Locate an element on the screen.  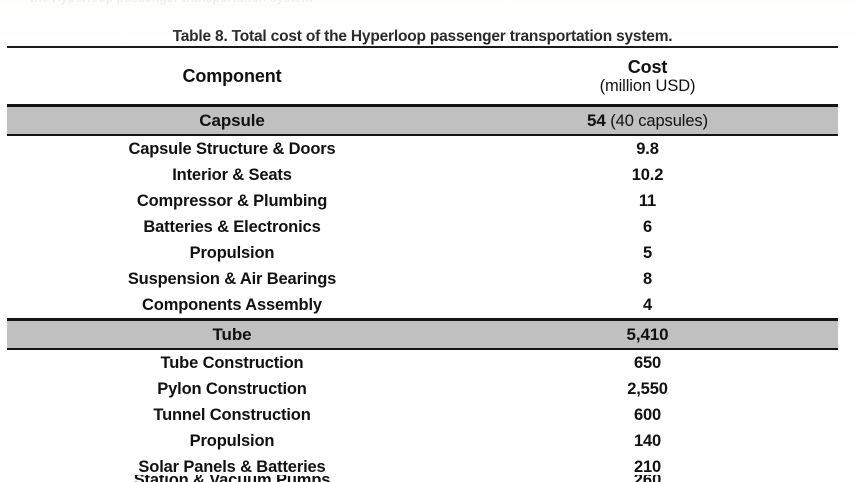
section-header-row-capsule: Capsule 54 (40 capsules) is located at coordinates (422, 120).